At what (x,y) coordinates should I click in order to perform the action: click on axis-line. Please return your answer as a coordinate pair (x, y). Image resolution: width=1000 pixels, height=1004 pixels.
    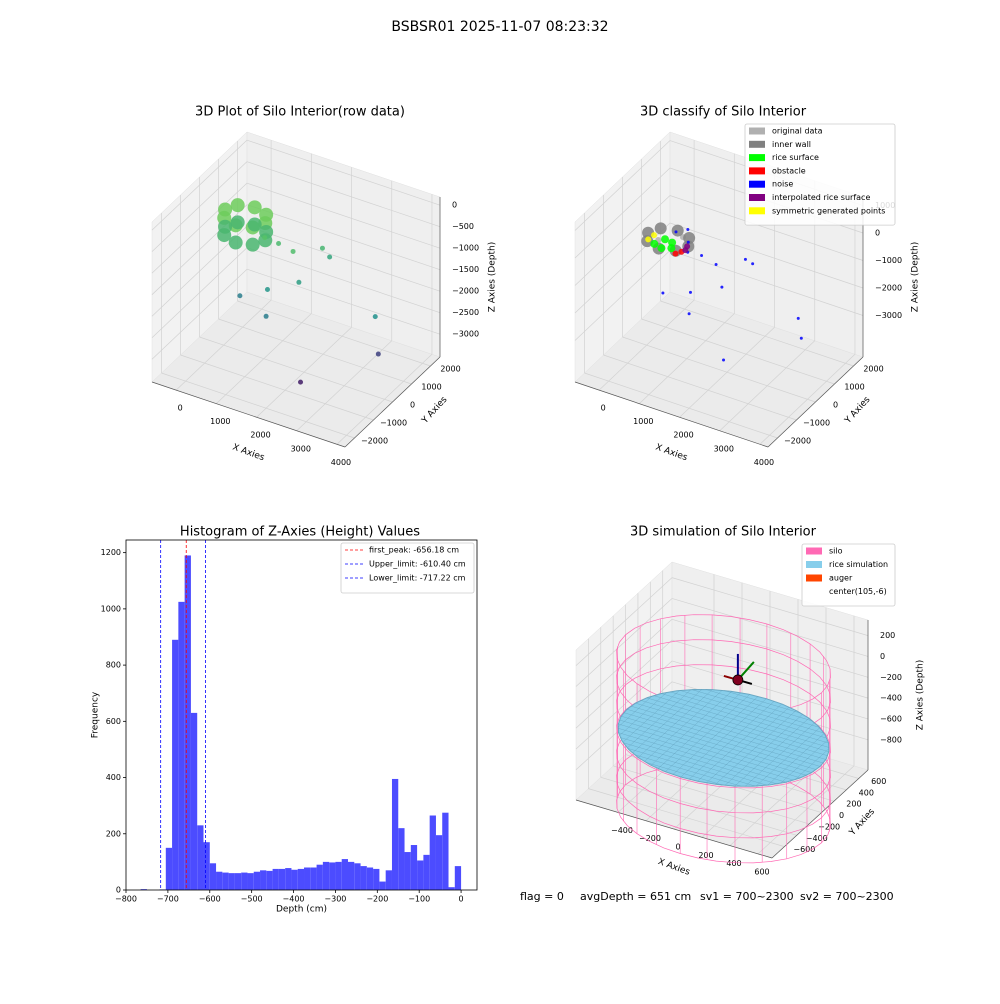
    Looking at the image, I should click on (674, 829).